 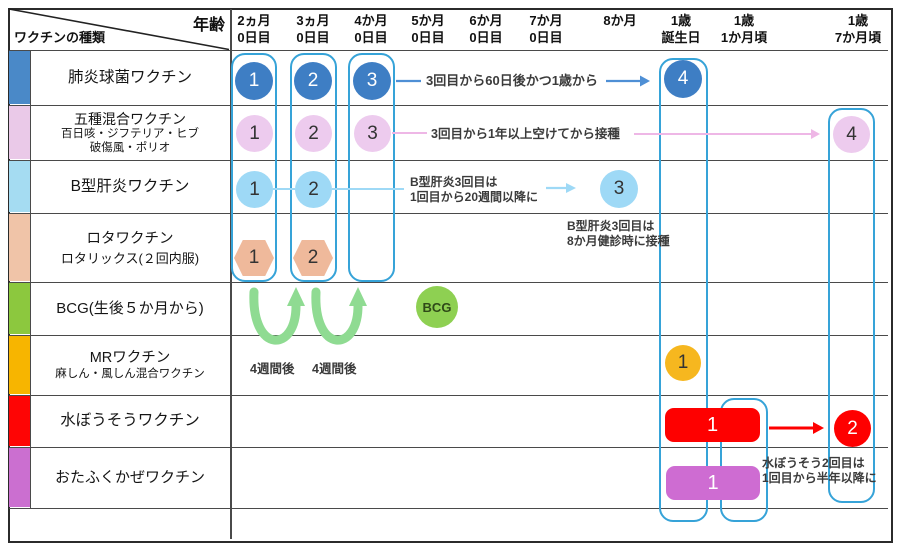 What do you see at coordinates (744, 29) in the screenshot?
I see `age-col-1y1m: 1歳 1か月頃` at bounding box center [744, 29].